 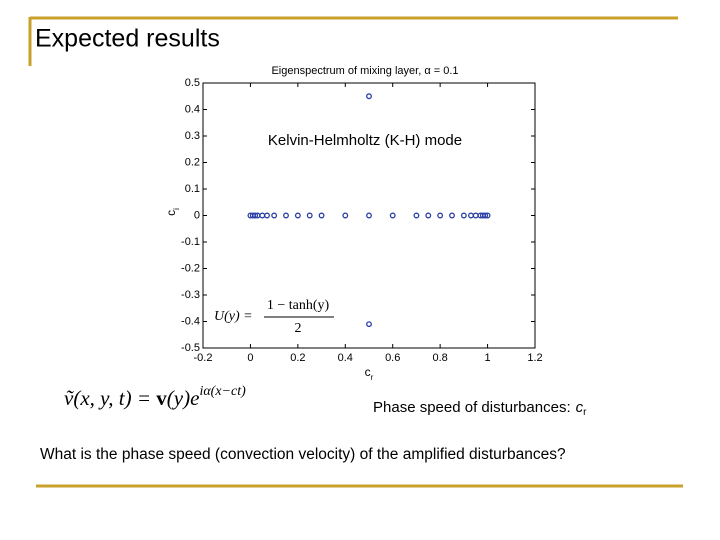 I want to click on profile-formula: U(y) = 1 − tanh(y) 2, so click(x=274, y=317).